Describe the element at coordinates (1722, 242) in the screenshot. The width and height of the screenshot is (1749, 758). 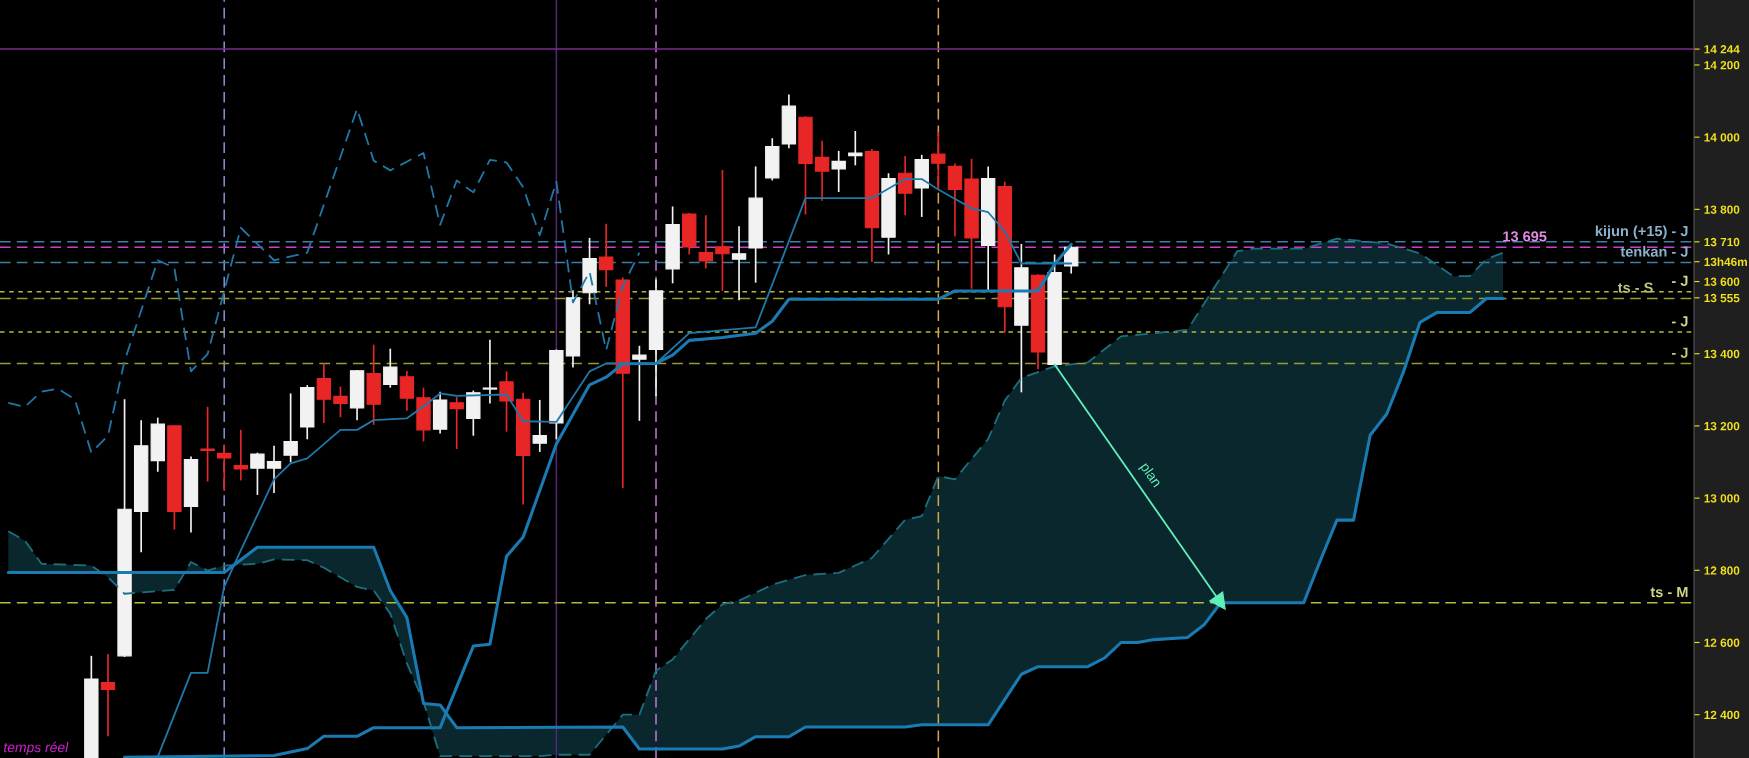
I see `y-tick-label: 13 710` at that location.